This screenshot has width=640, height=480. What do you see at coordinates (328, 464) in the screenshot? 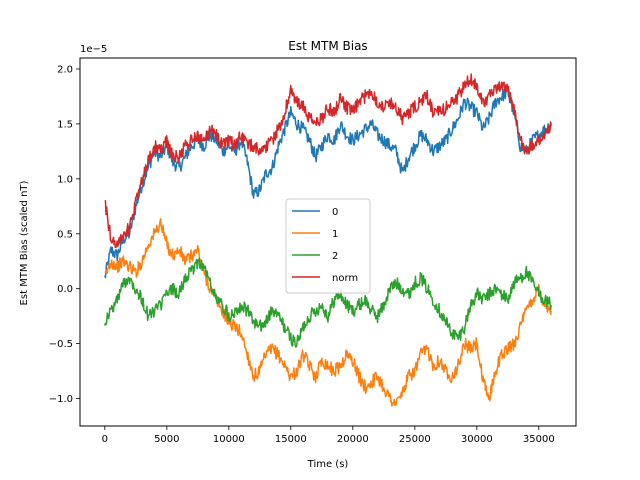
I see `x-axis-label: Time (s)` at bounding box center [328, 464].